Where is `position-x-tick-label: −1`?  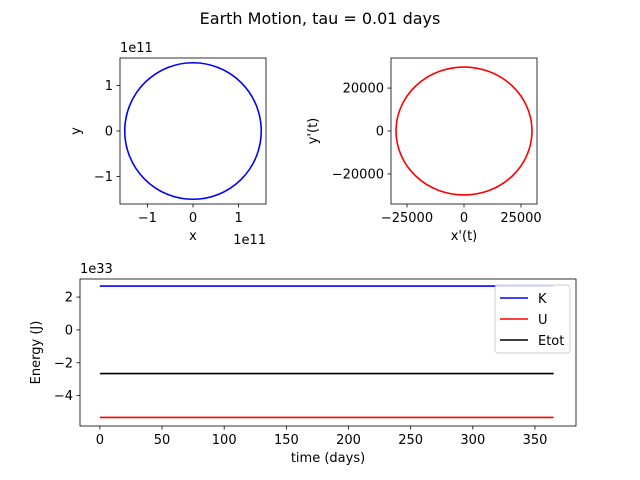 position-x-tick-label: −1 is located at coordinates (147, 218).